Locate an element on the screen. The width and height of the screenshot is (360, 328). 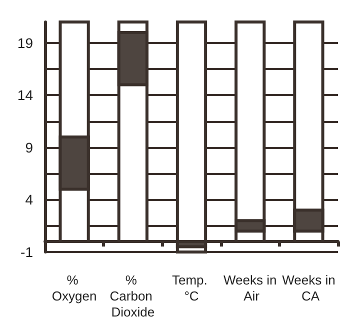
x-tick-label: % Oxygen is located at coordinates (74, 288).